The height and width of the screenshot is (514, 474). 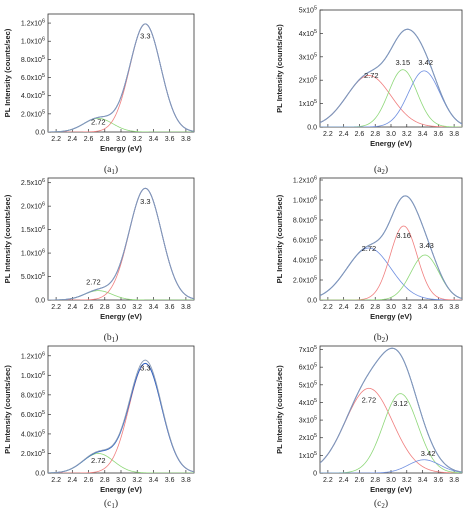 I want to click on y-tick-label: 1.5x10⁶, so click(x=33, y=229).